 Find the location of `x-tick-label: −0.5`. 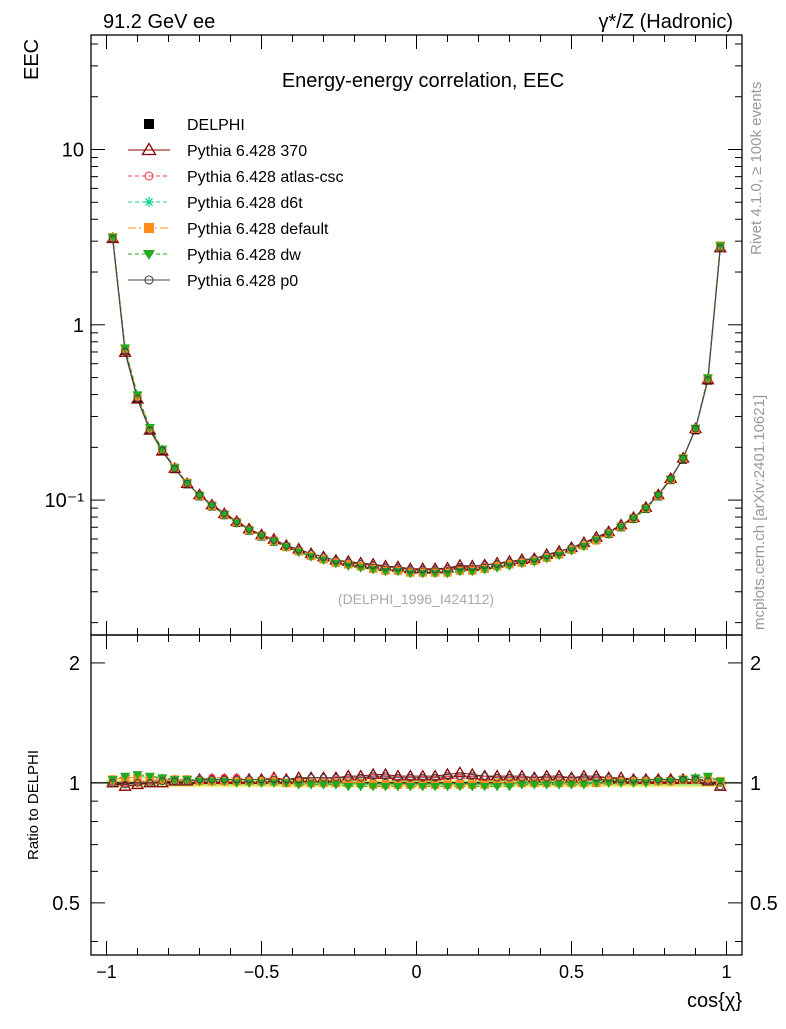

x-tick-label: −0.5 is located at coordinates (262, 972).